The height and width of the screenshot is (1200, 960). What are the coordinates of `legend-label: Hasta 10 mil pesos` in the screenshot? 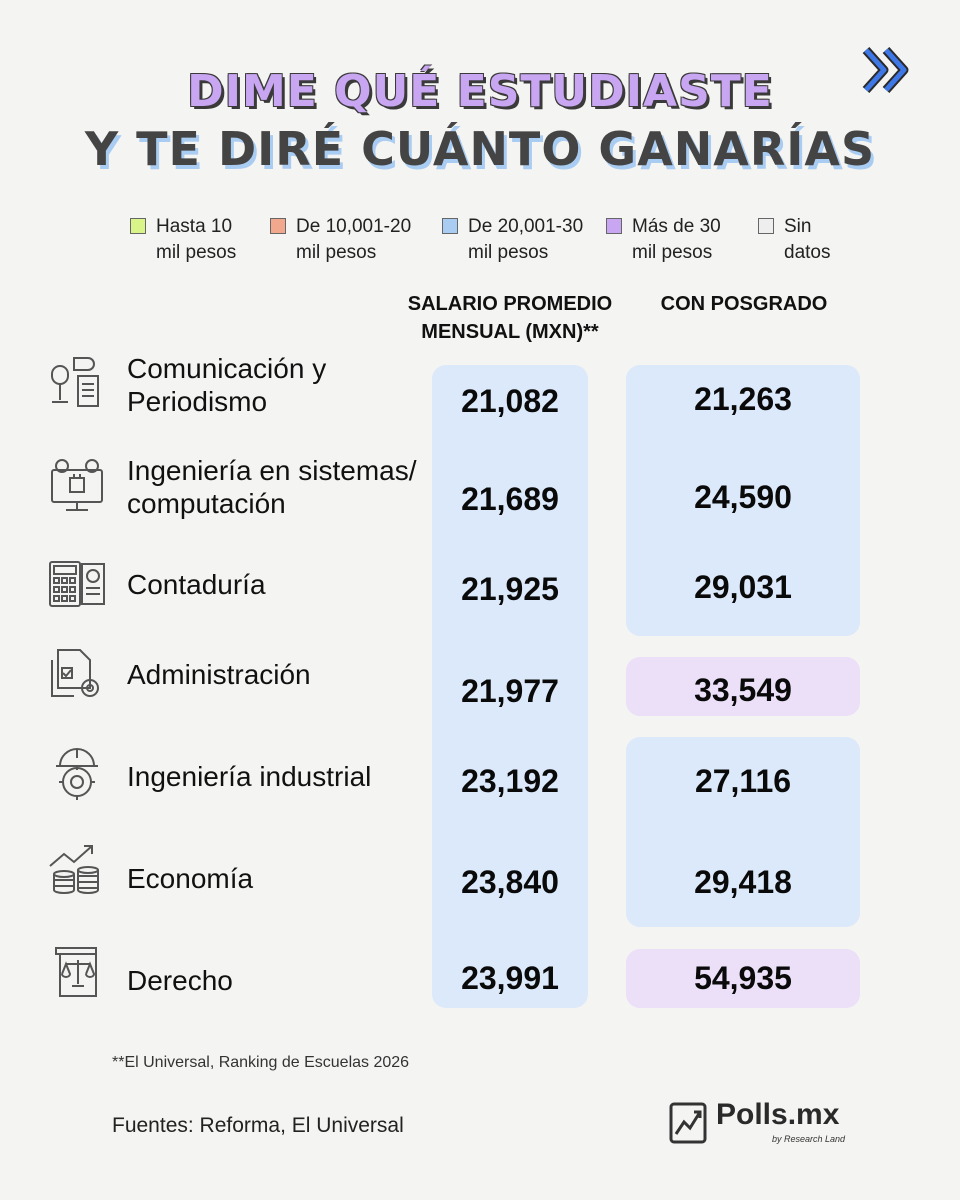 It's located at (196, 239).